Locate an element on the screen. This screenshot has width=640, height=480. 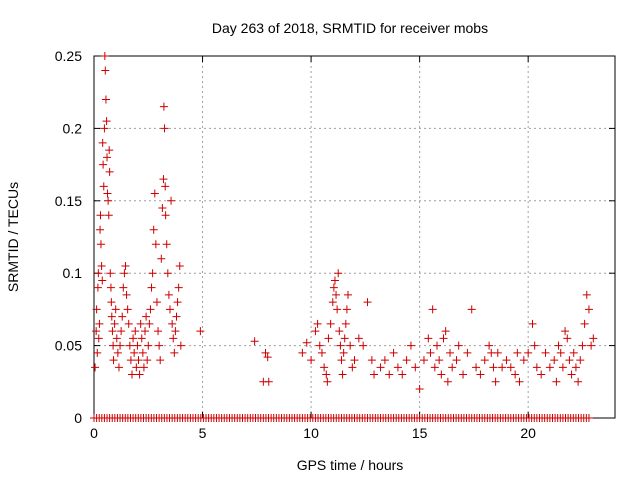
x-tick-labels: 0 5 10 15 20 is located at coordinates (313, 433).